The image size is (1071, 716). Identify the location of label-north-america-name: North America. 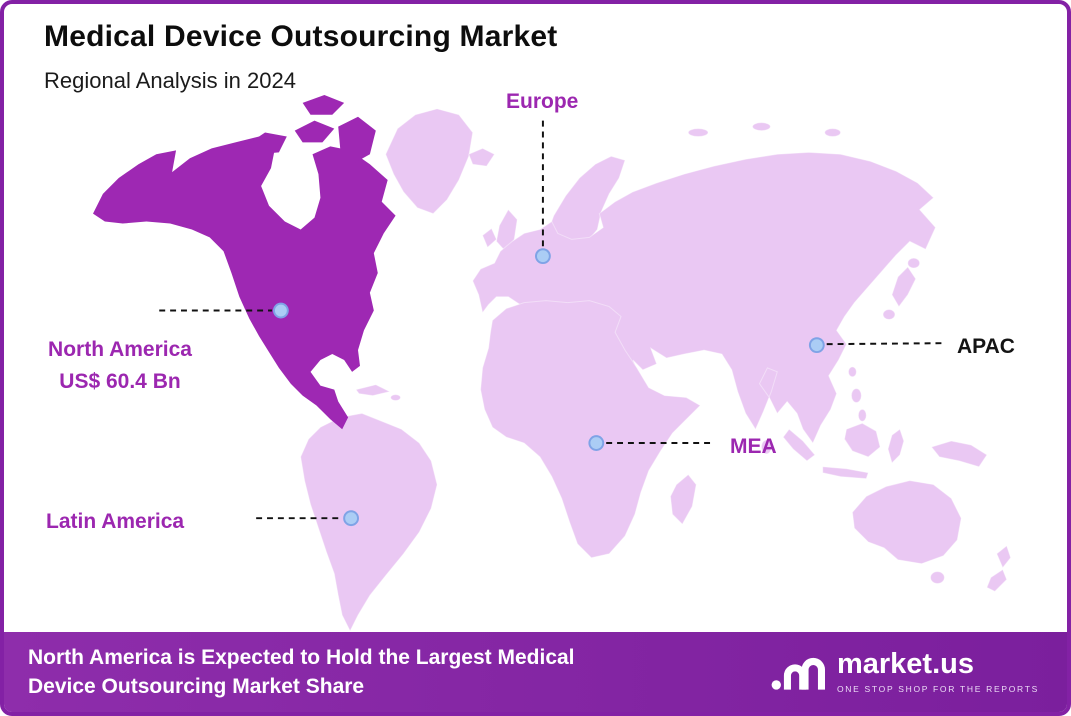
(120, 349).